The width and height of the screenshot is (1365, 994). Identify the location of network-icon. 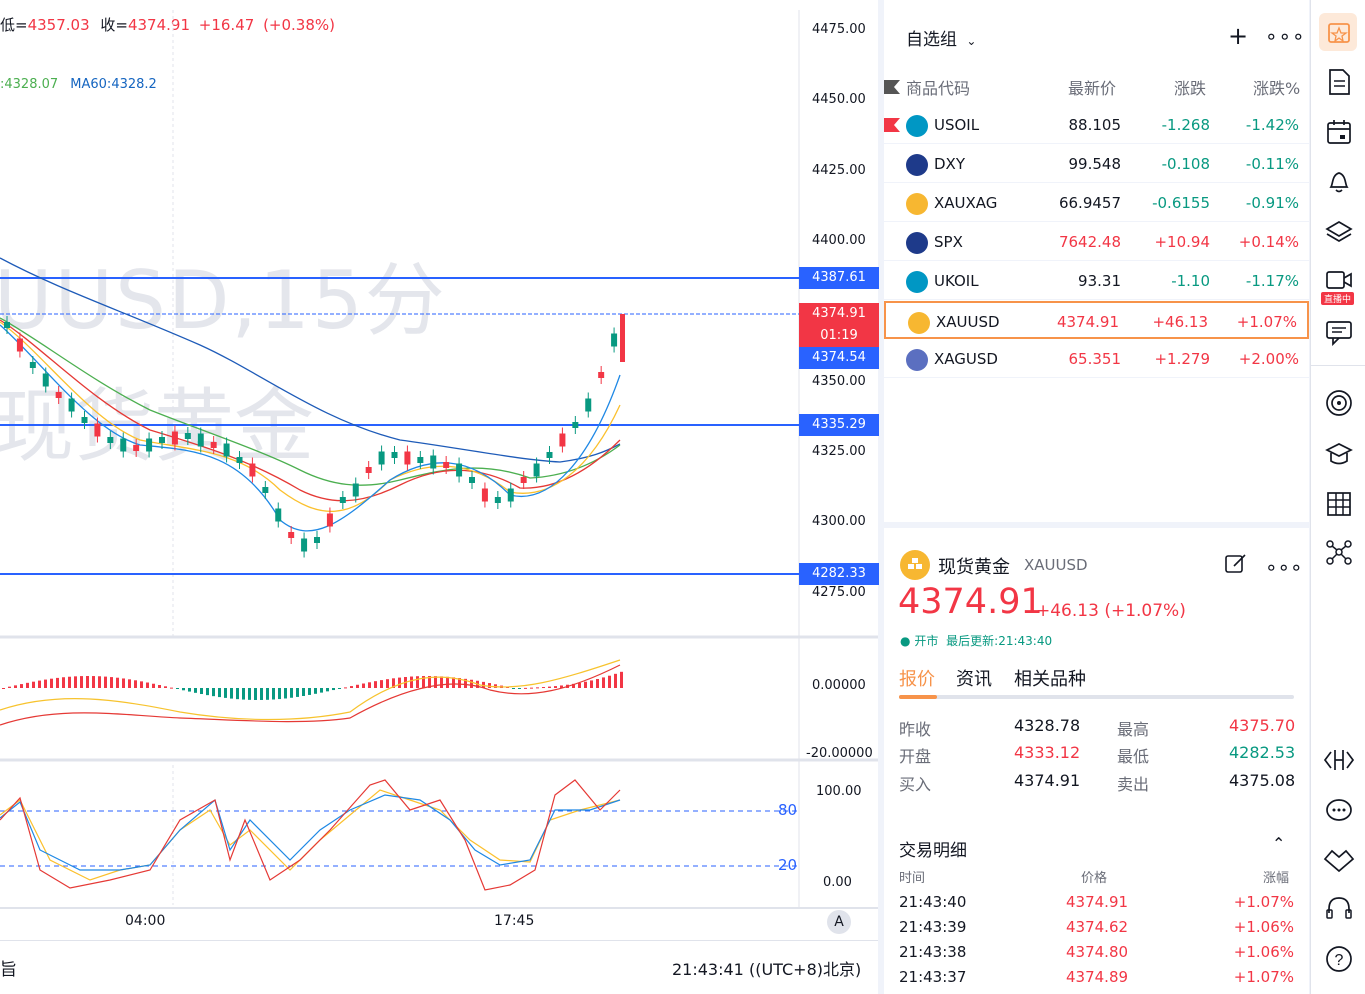
(1339, 552).